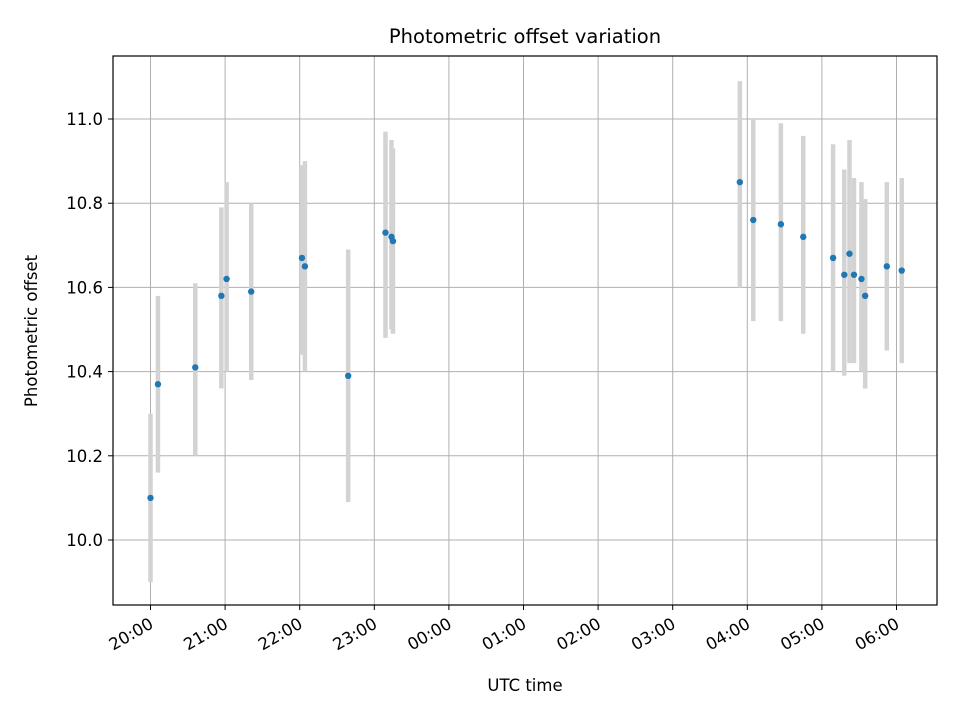 Image resolution: width=960 pixels, height=720 pixels. Describe the element at coordinates (84, 287) in the screenshot. I see `y-tick-label: 10.6` at that location.